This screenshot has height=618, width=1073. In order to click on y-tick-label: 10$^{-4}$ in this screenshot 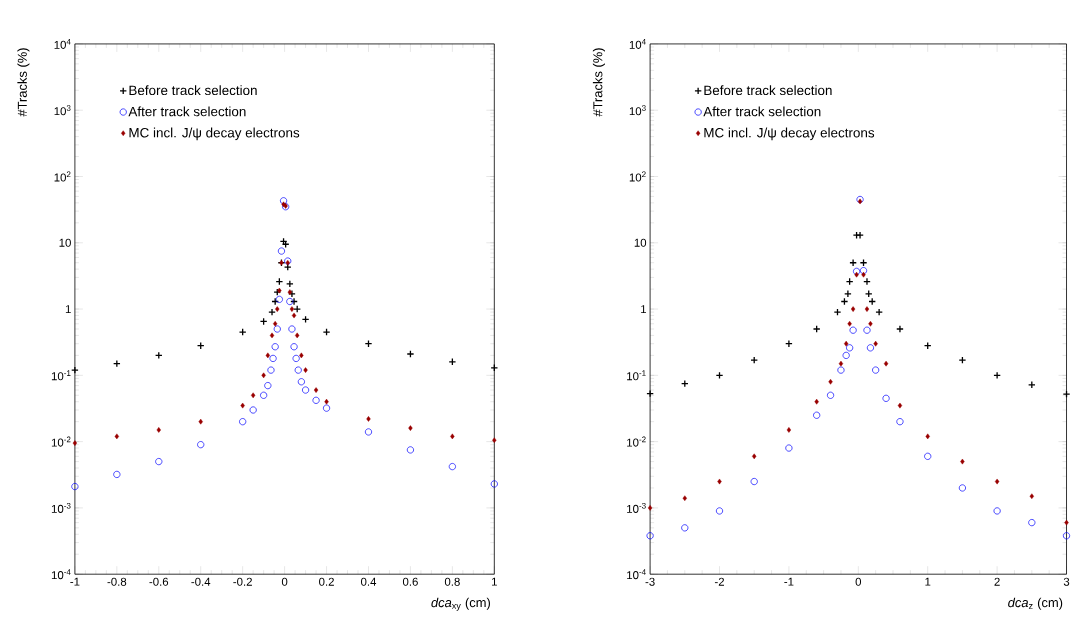, I will do `click(636, 574)`.